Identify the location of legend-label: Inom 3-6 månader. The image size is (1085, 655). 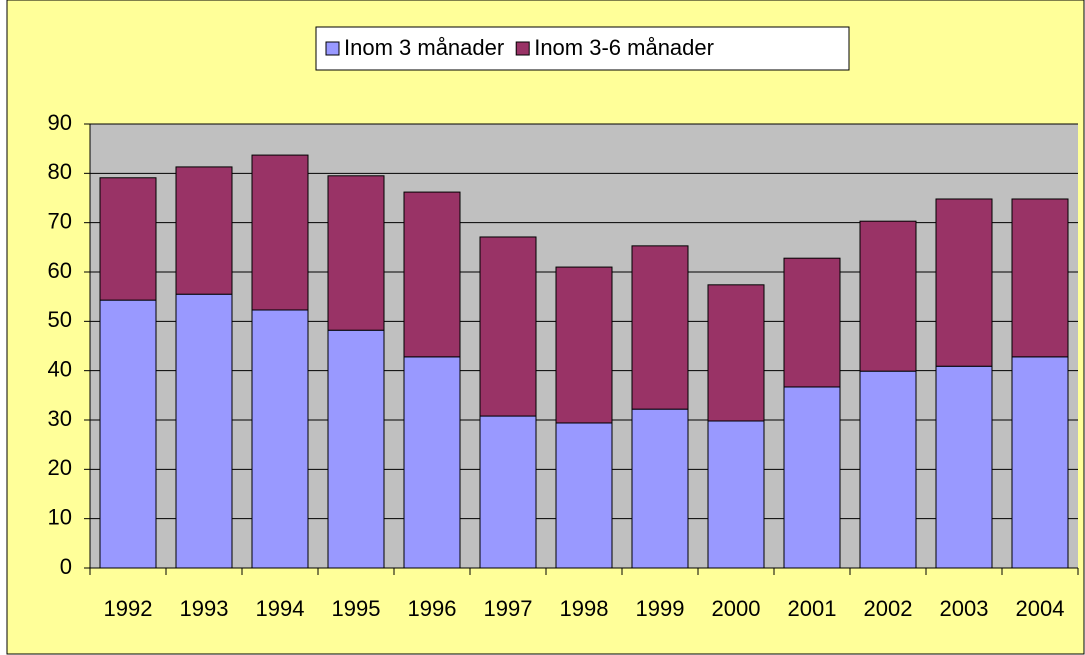
(624, 47).